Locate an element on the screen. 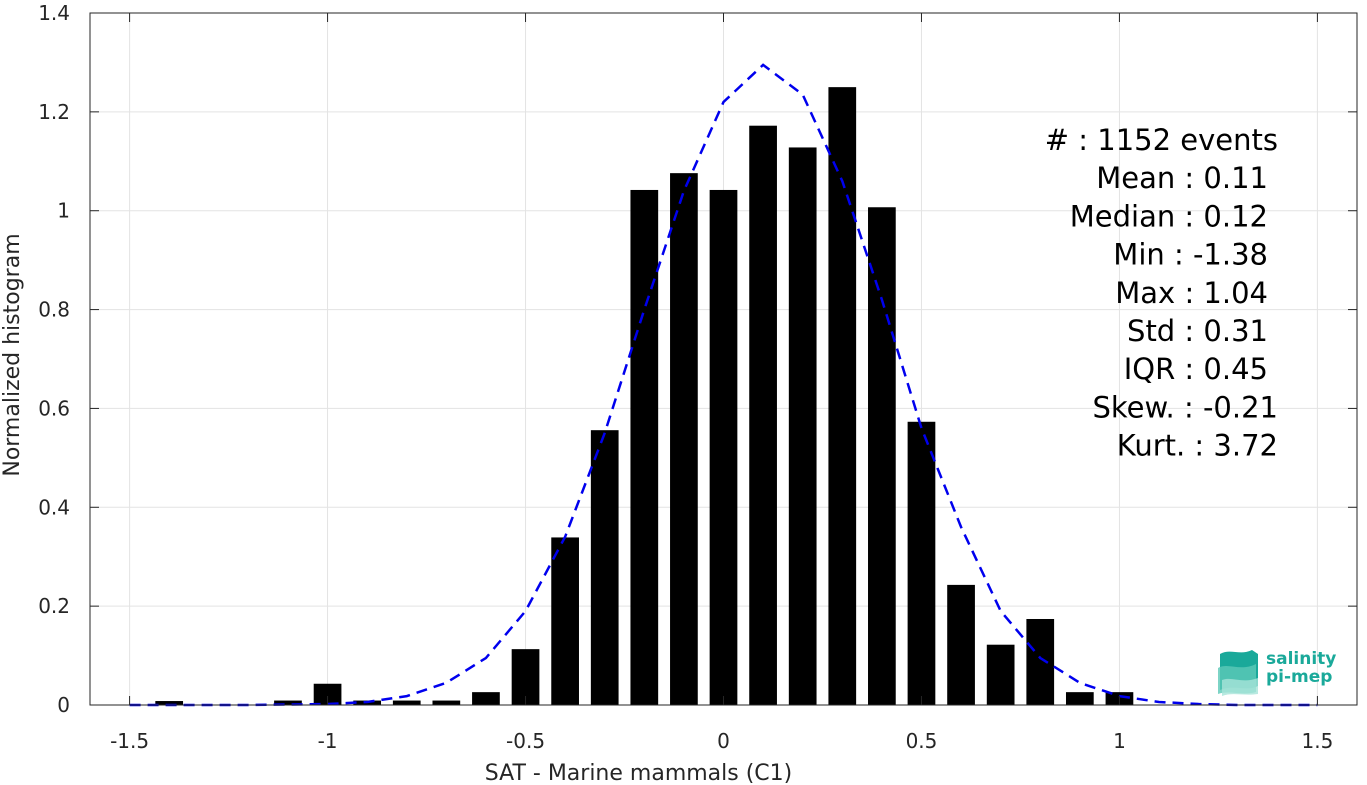 The image size is (1367, 785). stat-line: IQR : 0.45 is located at coordinates (1196, 369).